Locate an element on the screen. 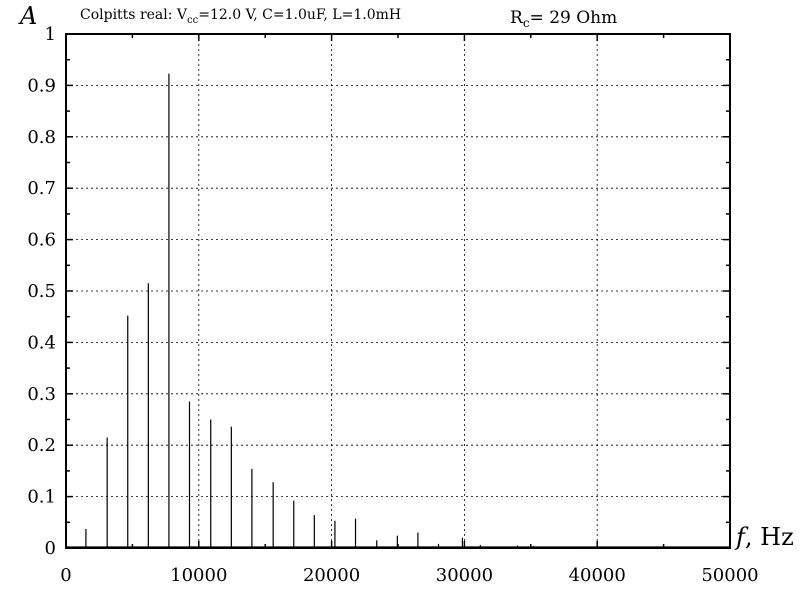 This screenshot has height=600, width=800. y-tick-label: 0.2 is located at coordinates (41, 445).